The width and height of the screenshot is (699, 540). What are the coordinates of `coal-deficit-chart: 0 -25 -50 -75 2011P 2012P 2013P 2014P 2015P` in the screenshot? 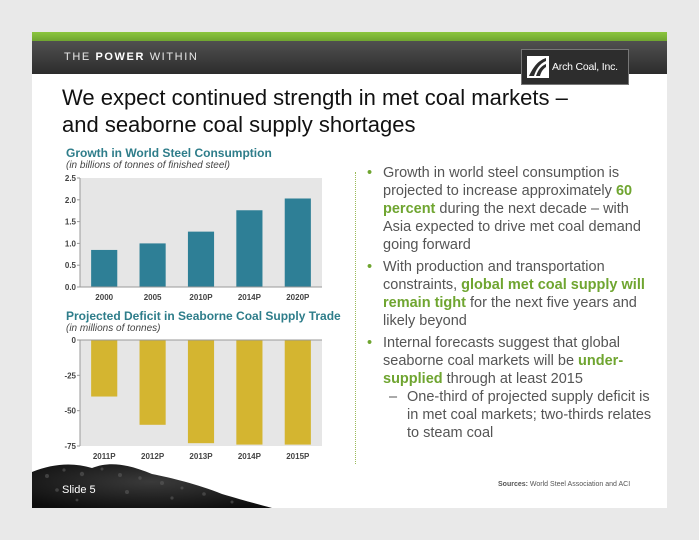 It's located at (193, 398).